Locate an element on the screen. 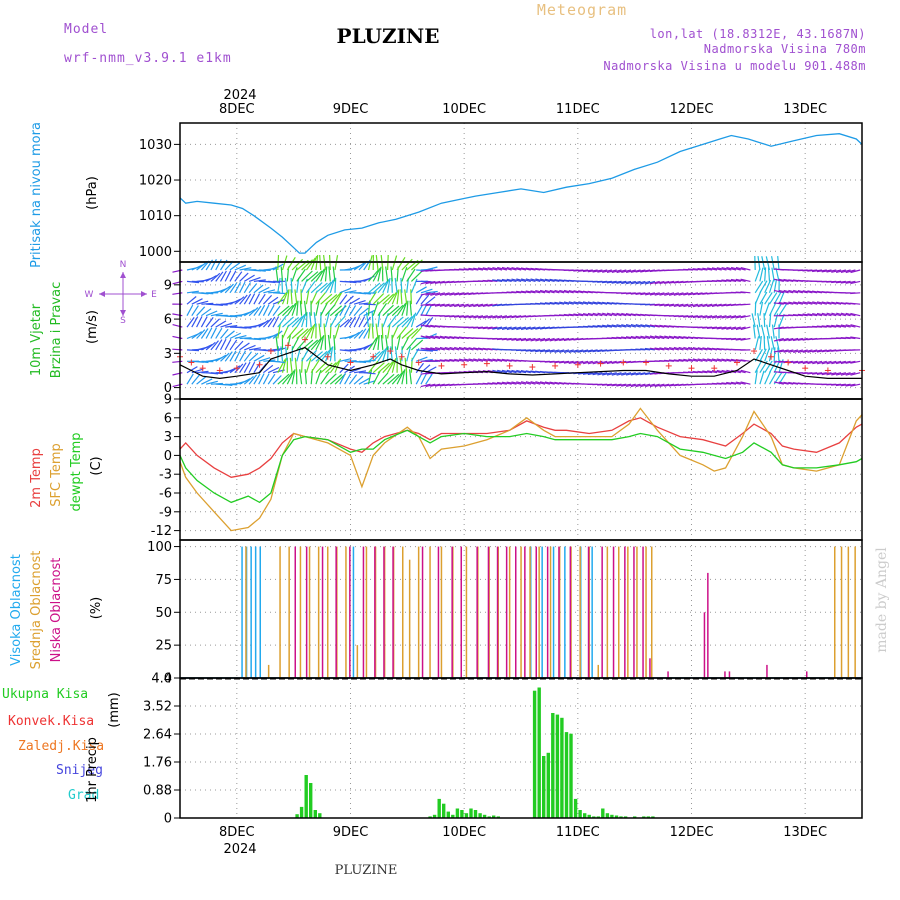 The width and height of the screenshot is (900, 900). precip-panel: 0 0.88 1.76 2.64 3.52 4.4 is located at coordinates (503, 749).